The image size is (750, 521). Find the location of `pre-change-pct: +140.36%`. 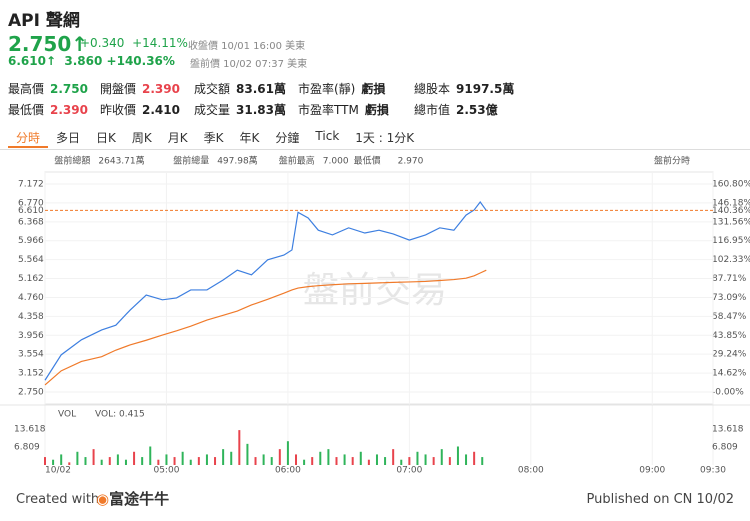

pre-change-pct: +140.36% is located at coordinates (140, 61).